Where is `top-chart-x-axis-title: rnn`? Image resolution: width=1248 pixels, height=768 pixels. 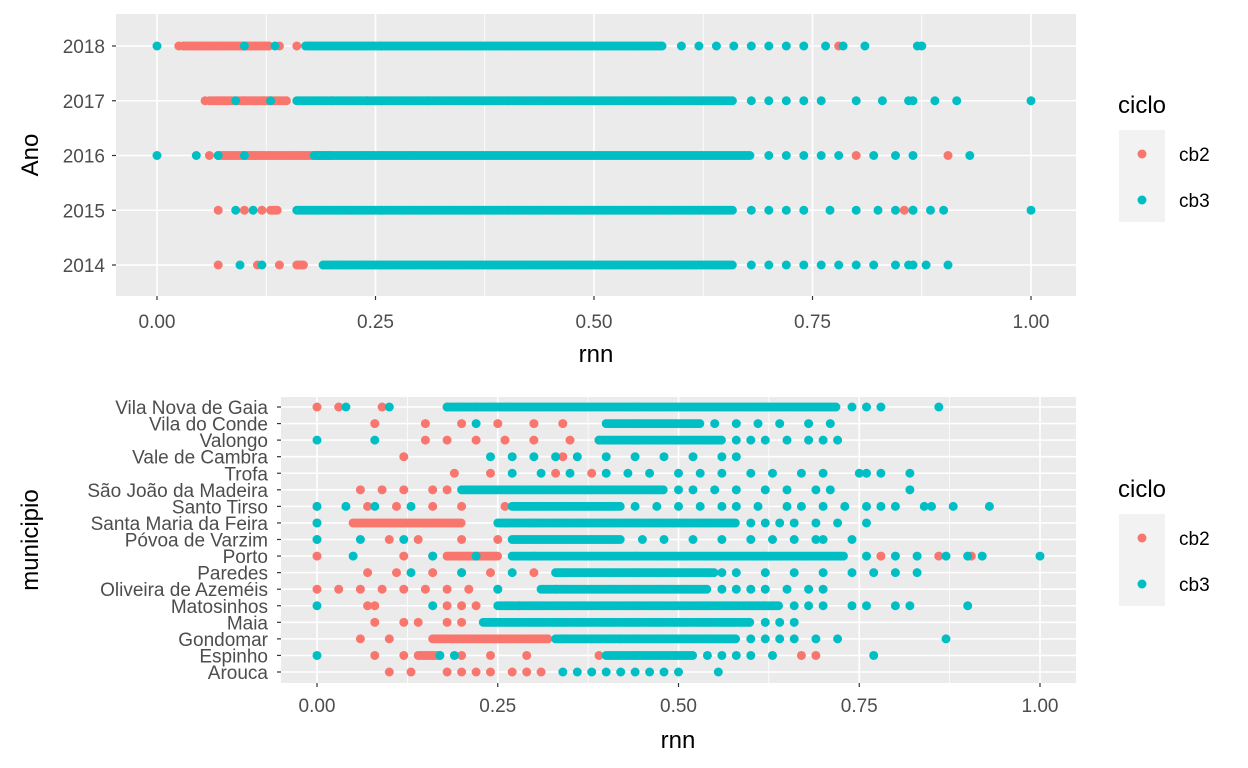 top-chart-x-axis-title: rnn is located at coordinates (596, 354).